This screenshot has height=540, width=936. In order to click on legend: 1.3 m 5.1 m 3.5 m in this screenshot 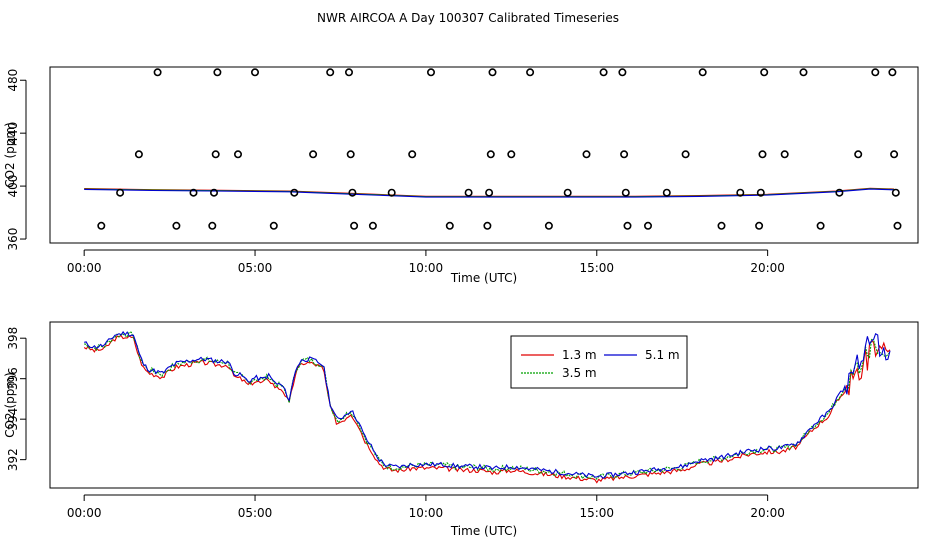, I will do `click(599, 362)`.